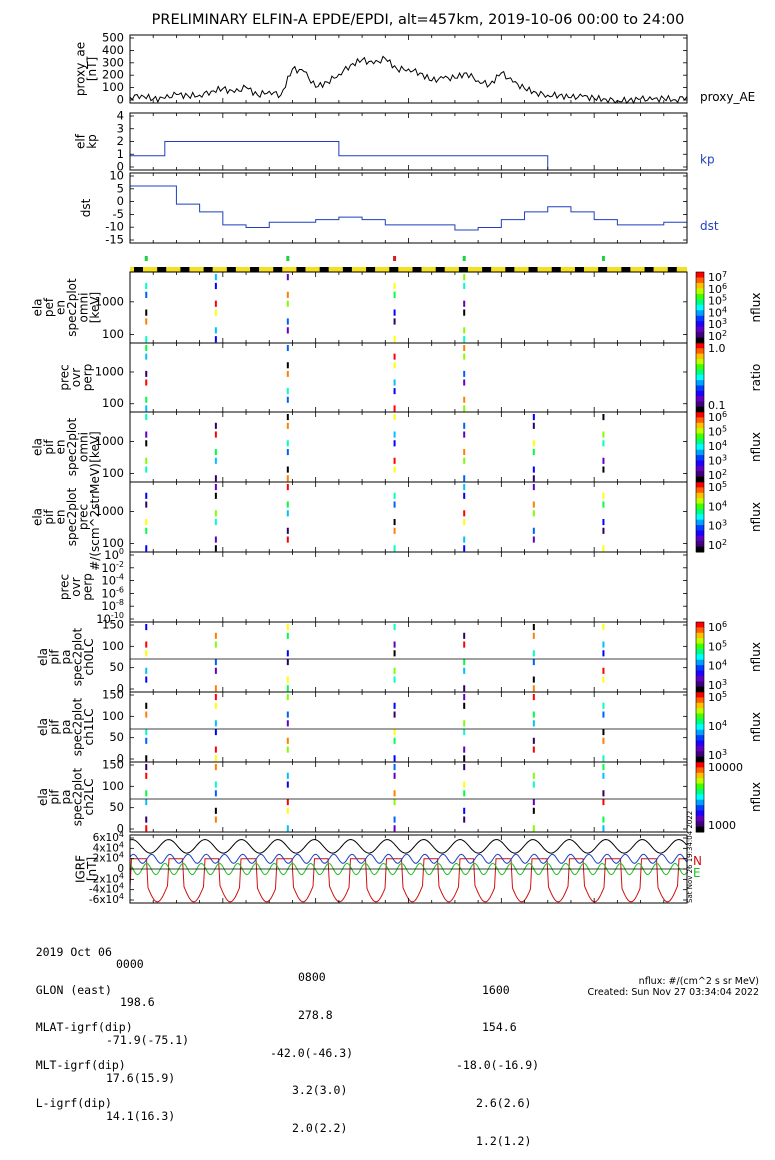 Image resolution: width=775 pixels, height=1160 pixels. Describe the element at coordinates (424, 208) in the screenshot. I see `panel-2: dst` at that location.